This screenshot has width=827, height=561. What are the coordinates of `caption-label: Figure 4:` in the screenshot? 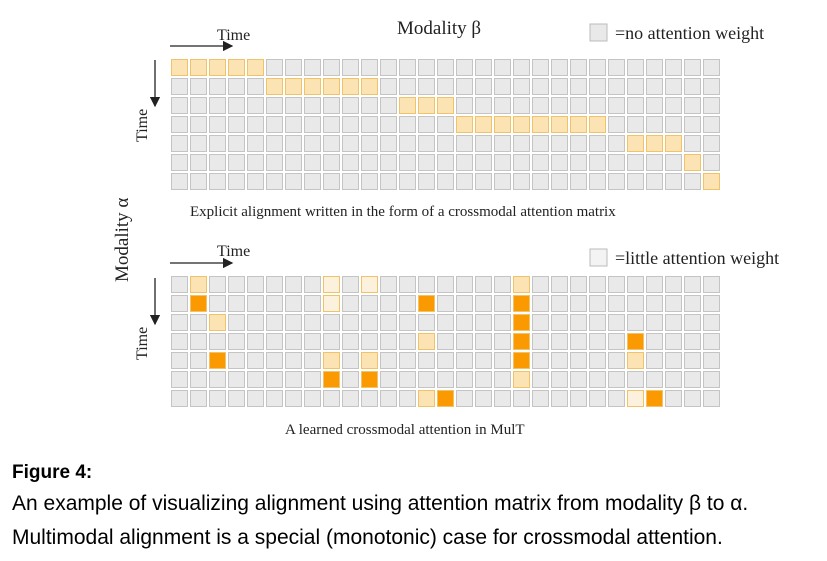 It's located at (52, 472).